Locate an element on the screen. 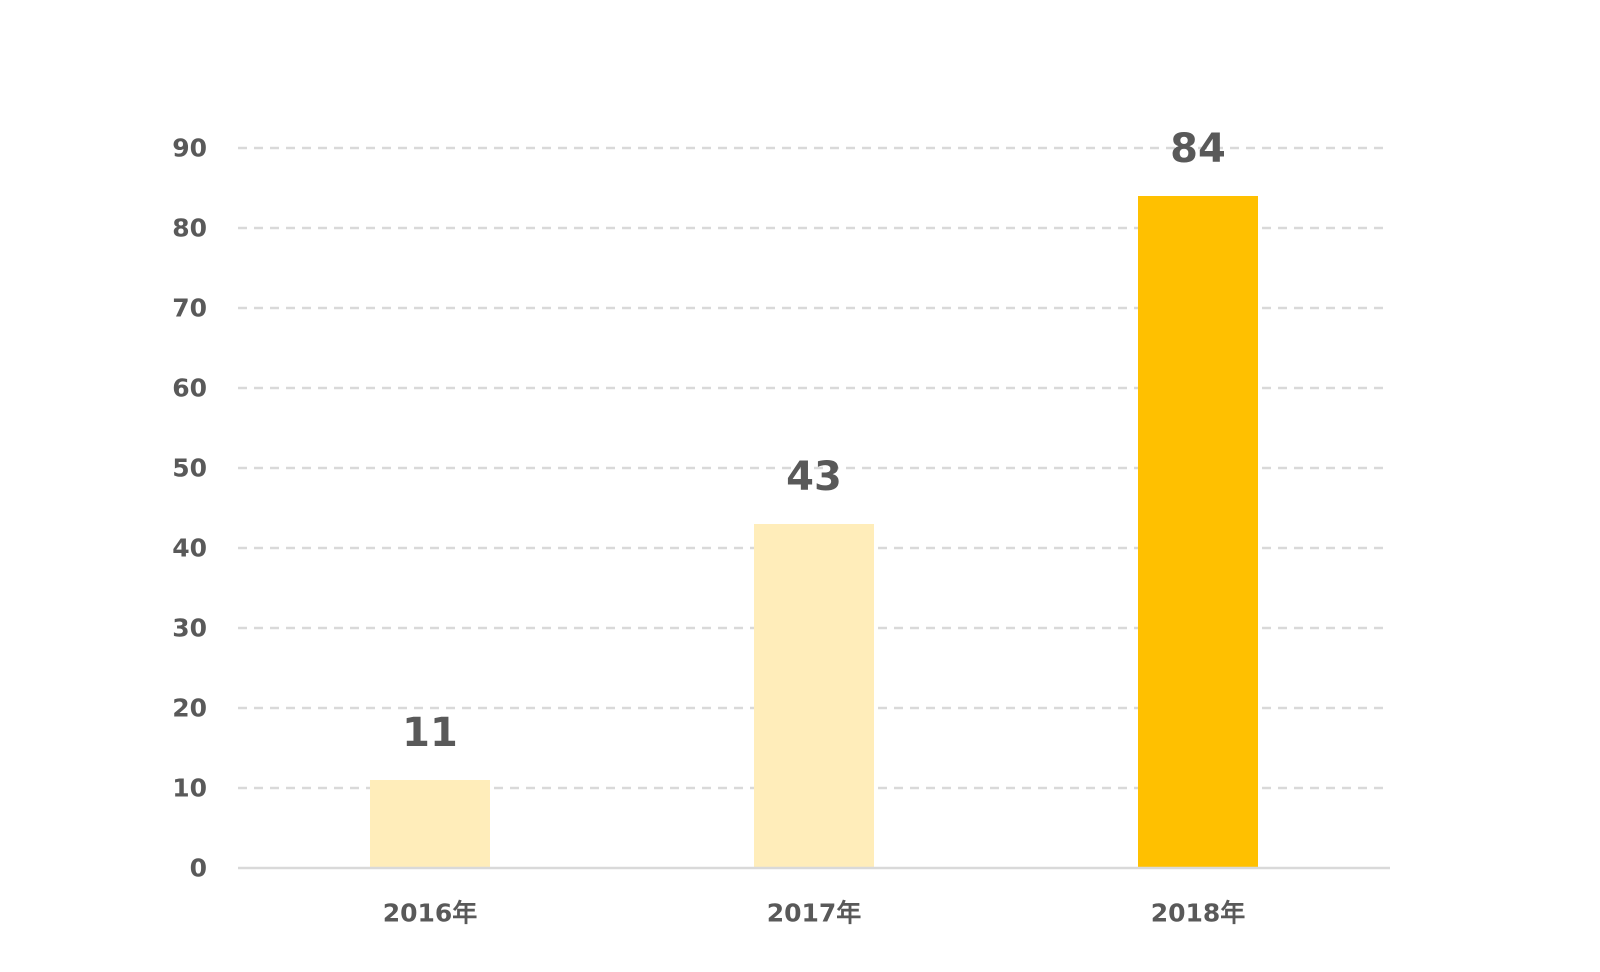  y-axis-tick-labels: 0 10 20 30 40 50 60 70 80 90 is located at coordinates (189, 508).